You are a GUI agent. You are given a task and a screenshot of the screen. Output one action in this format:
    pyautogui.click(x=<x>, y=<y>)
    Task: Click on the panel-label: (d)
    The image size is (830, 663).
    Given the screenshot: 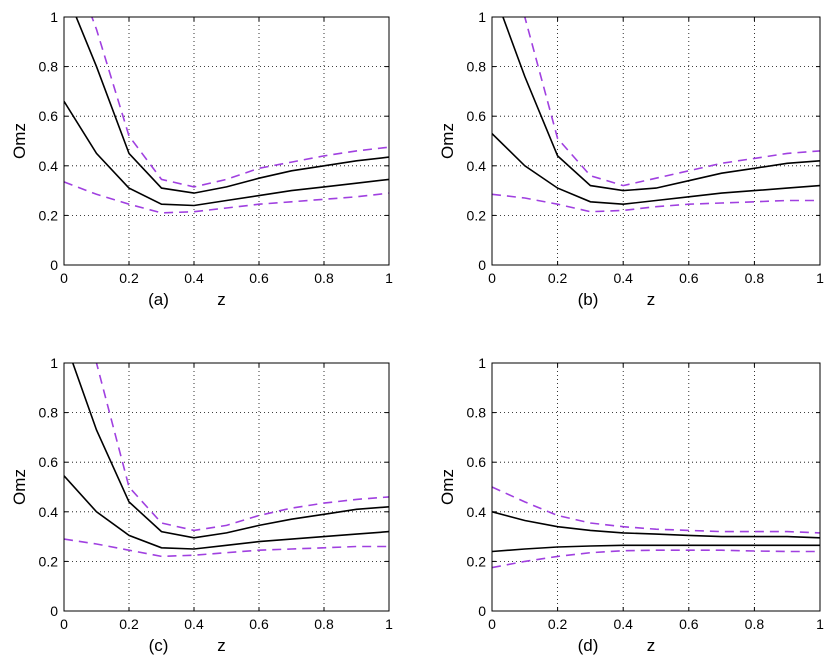 What is the action you would take?
    pyautogui.click(x=588, y=645)
    